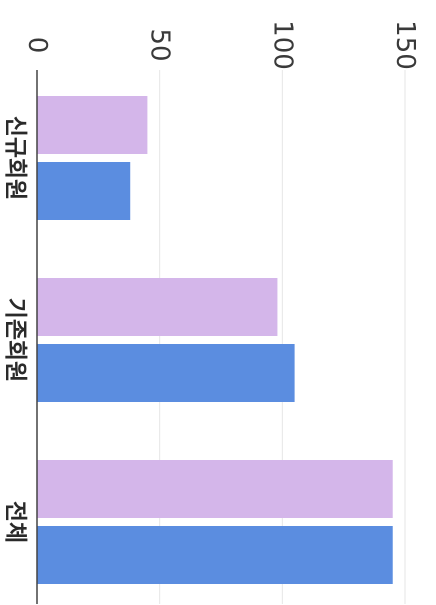 The image size is (436, 605). Describe the element at coordinates (15, 522) in the screenshot. I see `category-label: 전체` at that location.